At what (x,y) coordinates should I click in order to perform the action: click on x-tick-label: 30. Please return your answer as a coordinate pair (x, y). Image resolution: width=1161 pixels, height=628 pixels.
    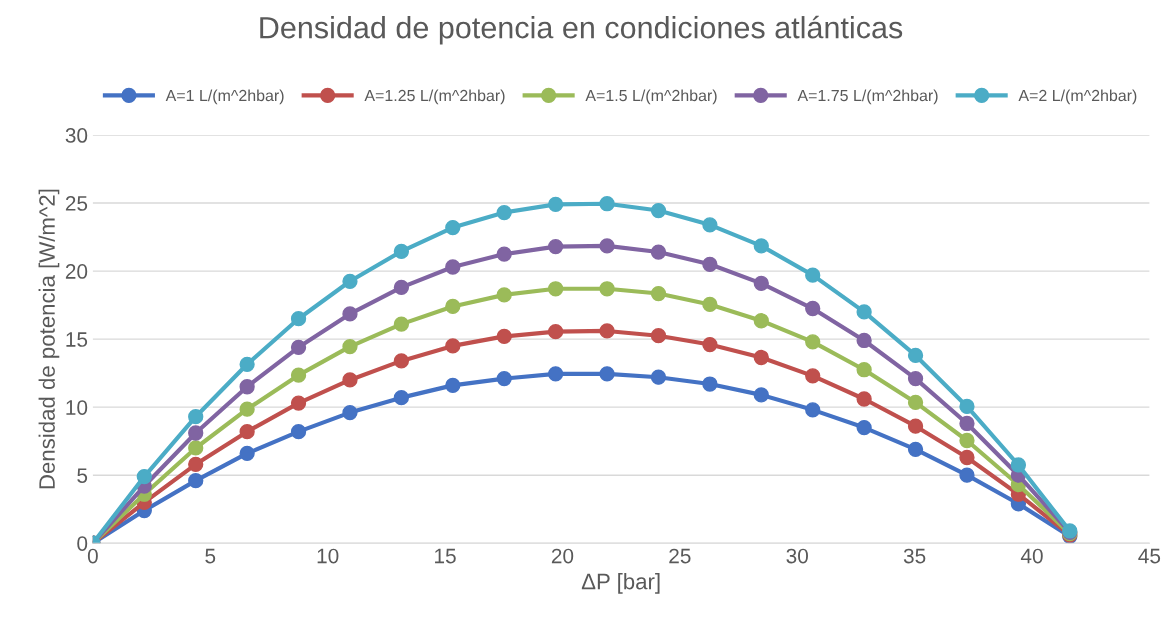
    Looking at the image, I should click on (797, 556).